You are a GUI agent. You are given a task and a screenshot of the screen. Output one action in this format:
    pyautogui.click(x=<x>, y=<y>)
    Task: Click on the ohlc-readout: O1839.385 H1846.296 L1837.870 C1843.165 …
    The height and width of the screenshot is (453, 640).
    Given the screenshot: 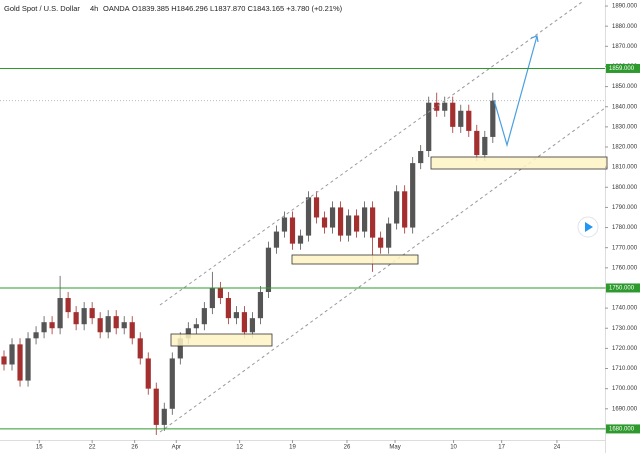 What is the action you would take?
    pyautogui.click(x=237, y=8)
    